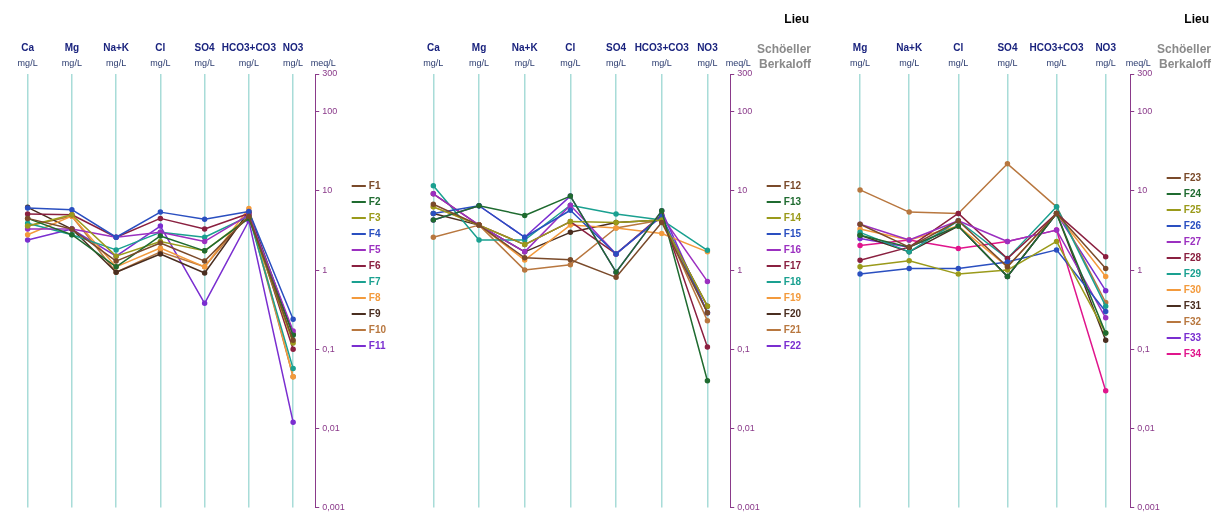 This screenshot has width=1215, height=516. I want to click on legend-label: F9, so click(374, 313).